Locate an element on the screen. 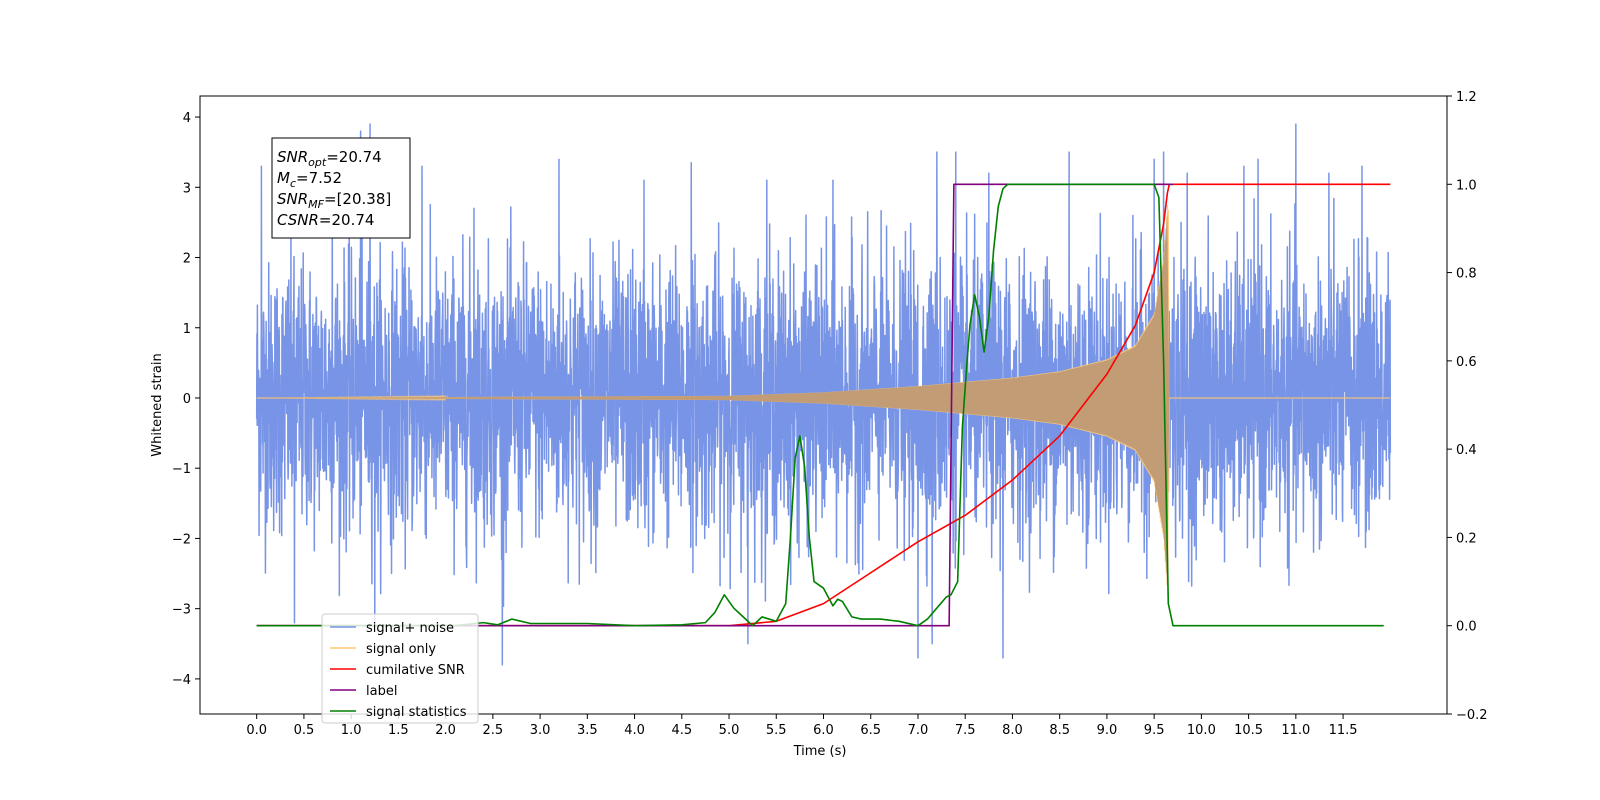  annotation-line: SNRopt=20.74 is located at coordinates (329, 158).